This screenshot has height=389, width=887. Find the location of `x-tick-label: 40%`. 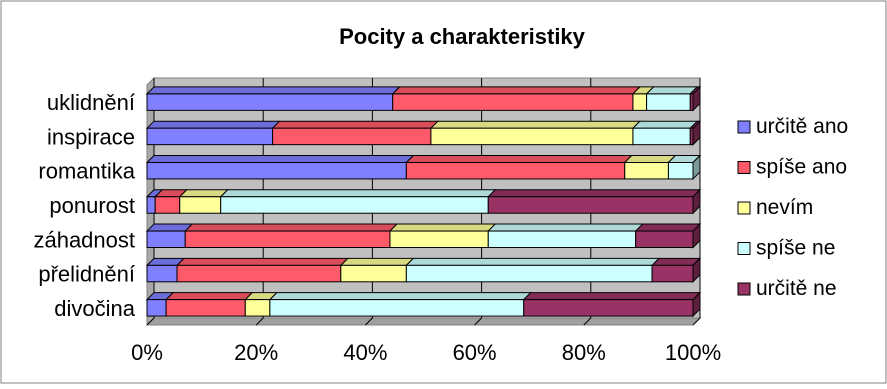

x-tick-label: 40% is located at coordinates (365, 352).